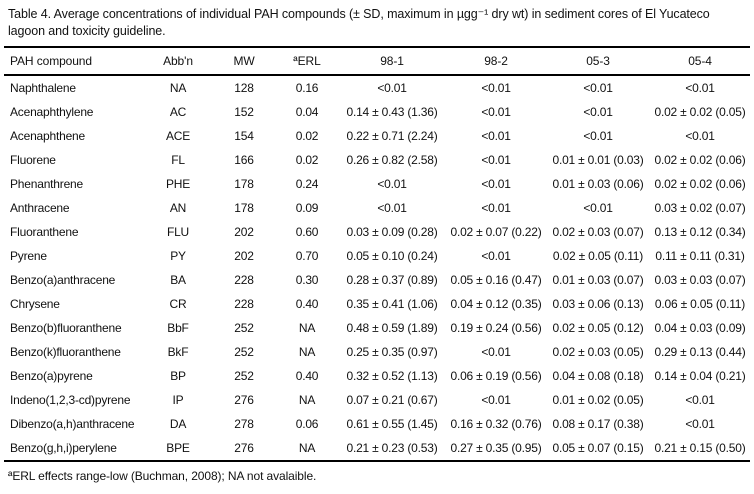 This screenshot has width=754, height=494. I want to click on cell-abbn: FLU, so click(178, 231).